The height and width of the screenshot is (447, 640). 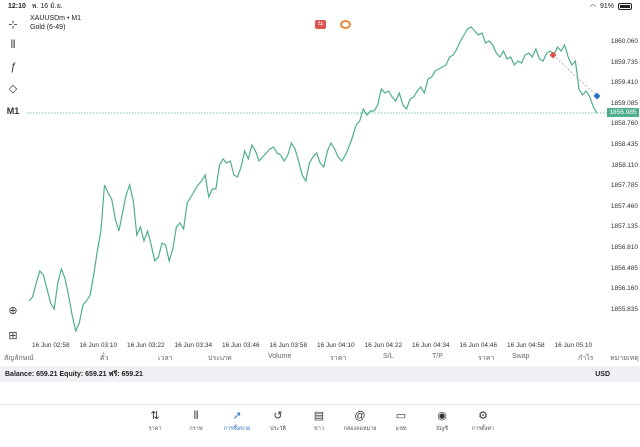 I want to click on column-header: Volume, so click(x=280, y=356).